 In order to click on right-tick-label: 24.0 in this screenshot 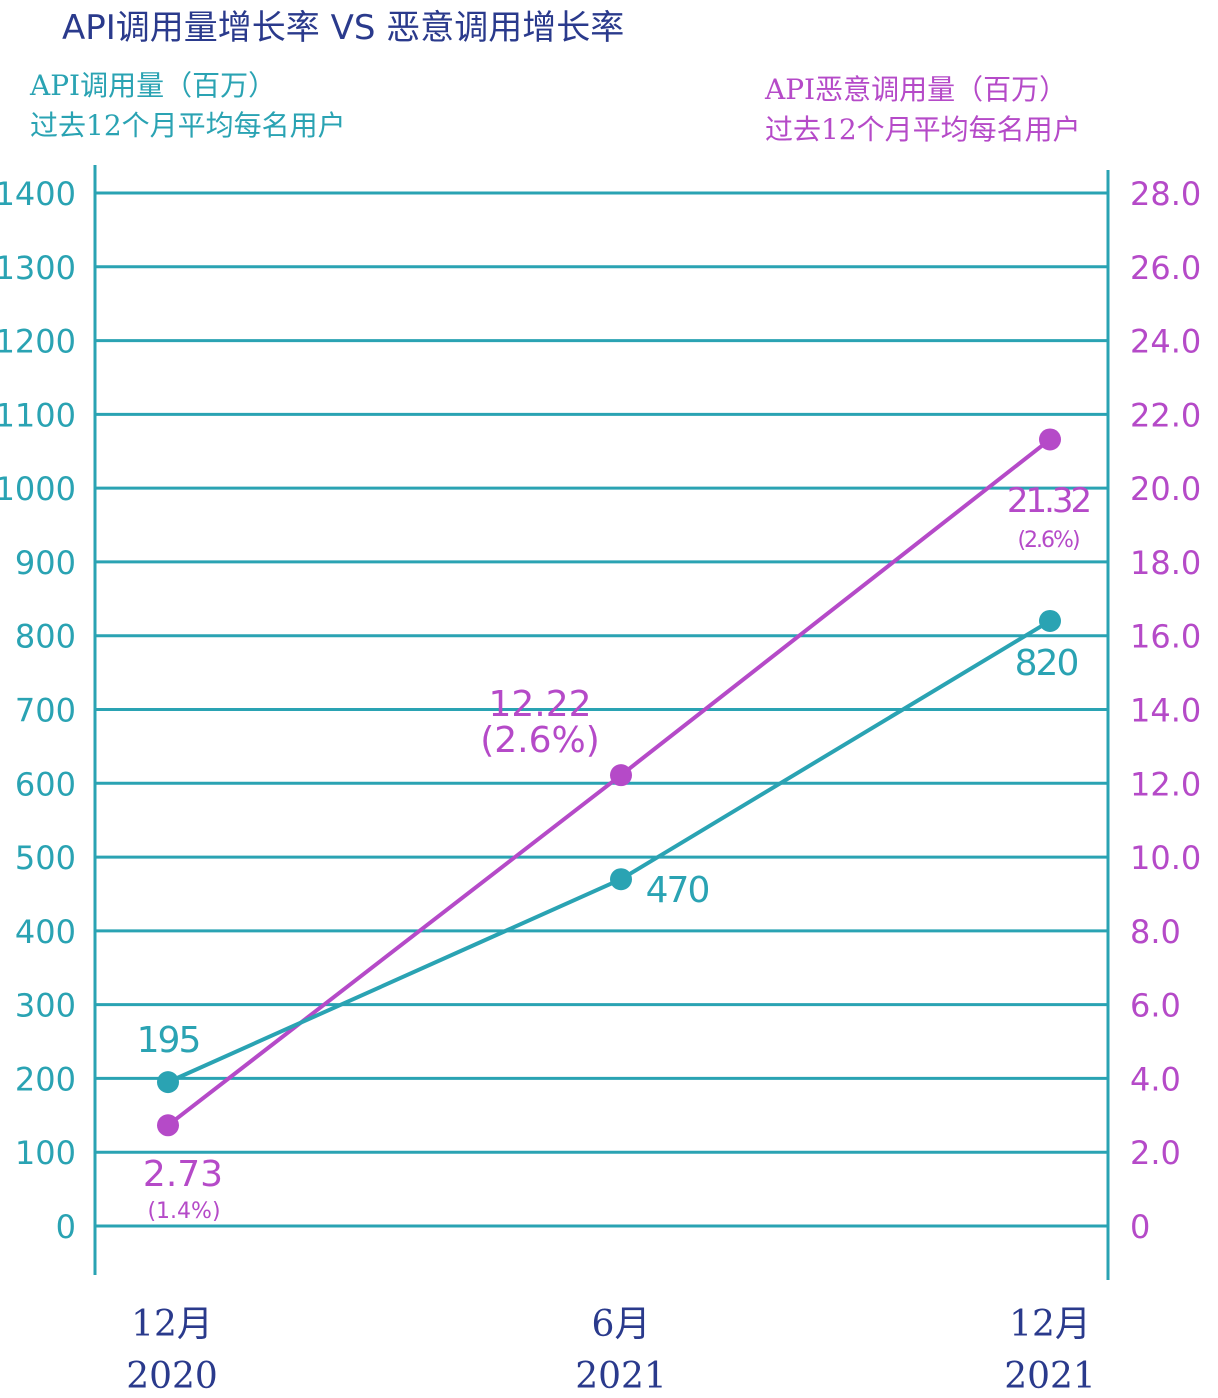, I will do `click(1165, 342)`.